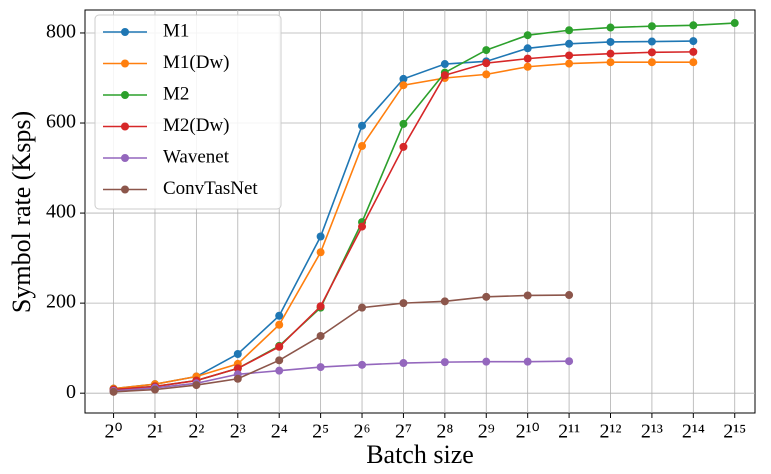 Image resolution: width=771 pixels, height=474 pixels. I want to click on x-axis-label: Batch size, so click(420, 454).